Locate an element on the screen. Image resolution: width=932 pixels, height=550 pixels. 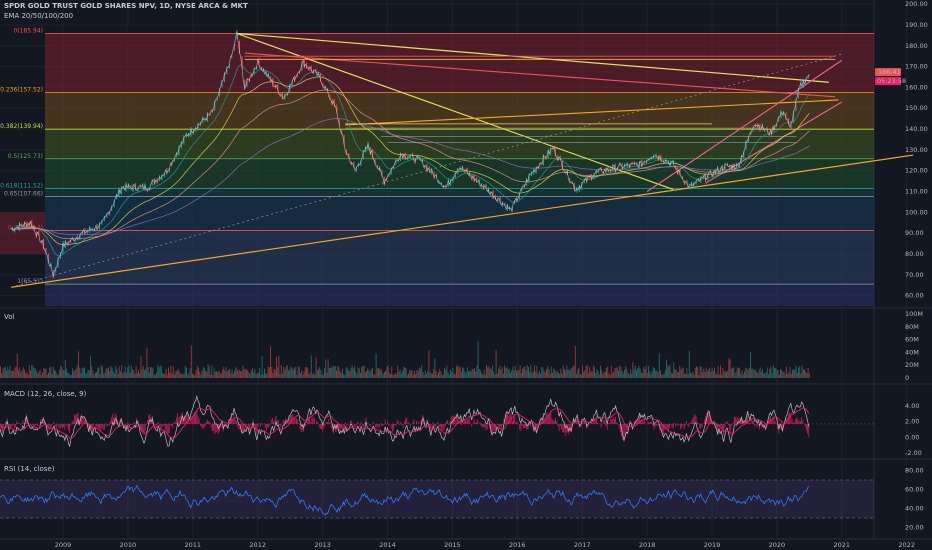
price-tick-label: 130.00 is located at coordinates (916, 150).